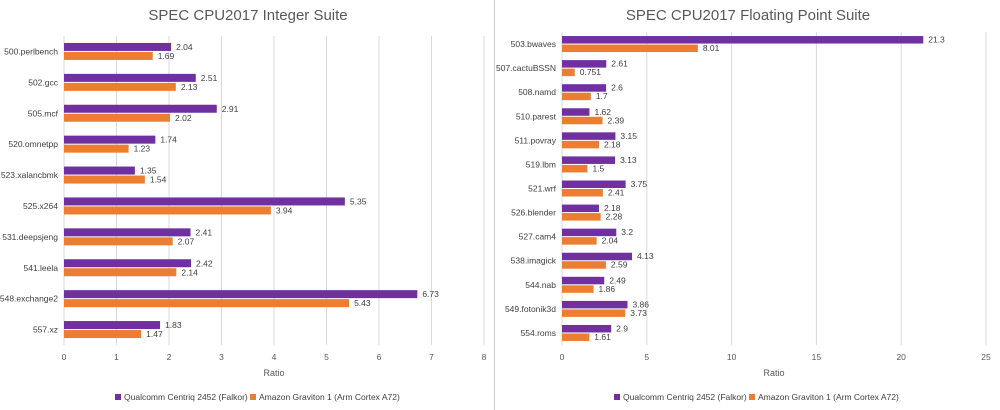 The height and width of the screenshot is (410, 1000). What do you see at coordinates (168, 140) in the screenshot?
I see `data-label: 1.74` at bounding box center [168, 140].